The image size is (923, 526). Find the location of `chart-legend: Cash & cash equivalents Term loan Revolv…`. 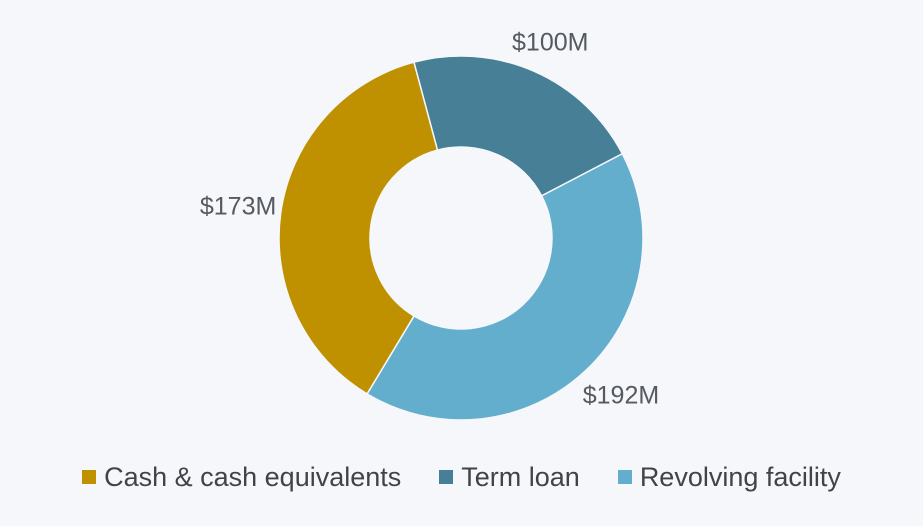

chart-legend: Cash & cash equivalents Term loan Revolv… is located at coordinates (461, 477).